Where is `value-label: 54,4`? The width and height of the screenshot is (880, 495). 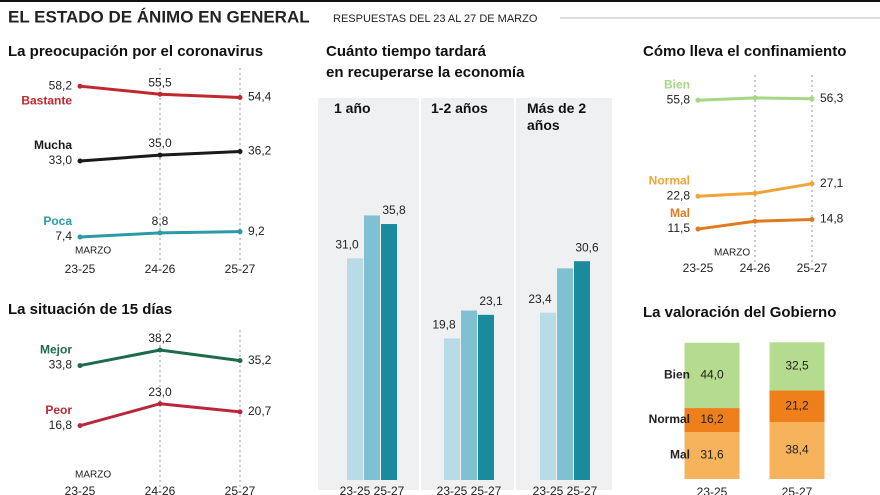 value-label: 54,4 is located at coordinates (260, 97).